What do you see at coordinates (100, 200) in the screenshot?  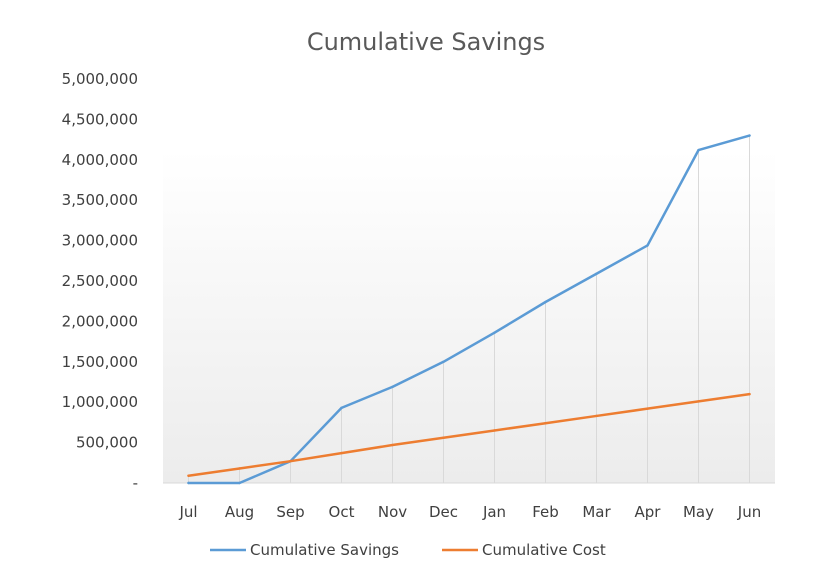 I see `y-tick-label: 3,500,000` at bounding box center [100, 200].